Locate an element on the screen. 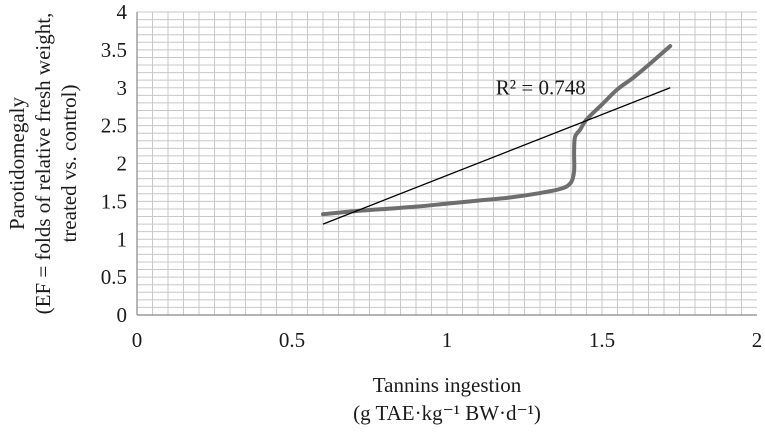 This screenshot has height=435, width=765. y-axis-title-line: (EF = folds of relative fresh weight, is located at coordinates (43, 164).